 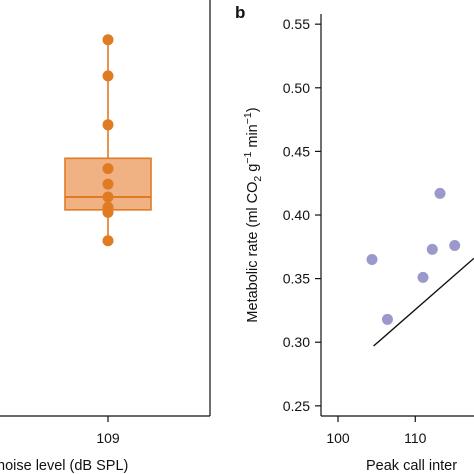 What do you see at coordinates (253, 109) in the screenshot?
I see `y-label-part: )` at bounding box center [253, 109].